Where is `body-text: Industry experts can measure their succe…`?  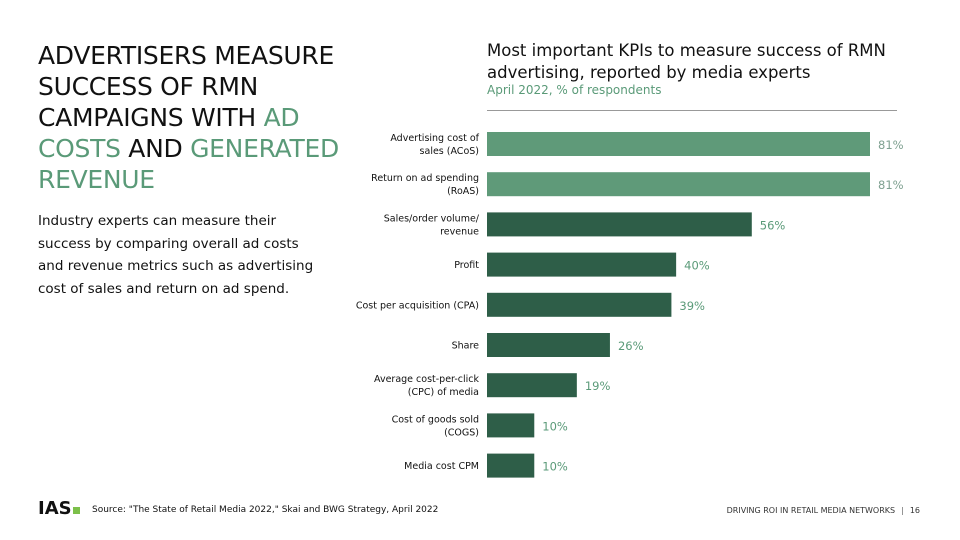 body-text: Industry experts can measure their succe… is located at coordinates (176, 255).